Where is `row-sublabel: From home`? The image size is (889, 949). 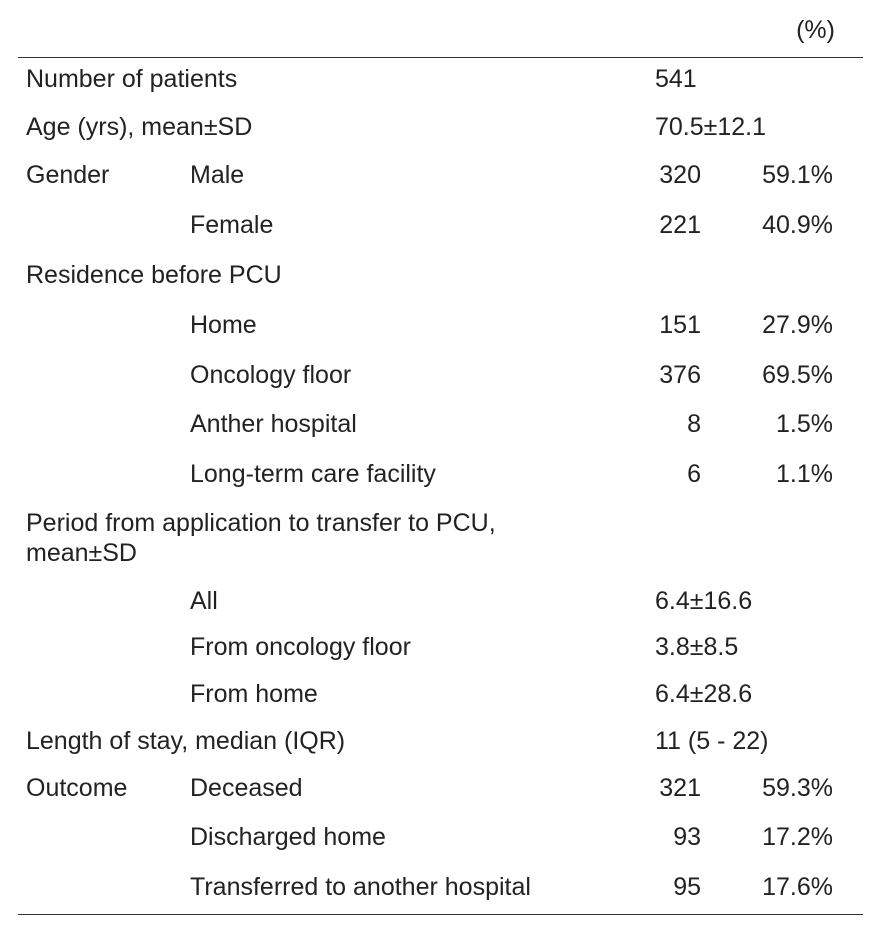 row-sublabel: From home is located at coordinates (254, 694).